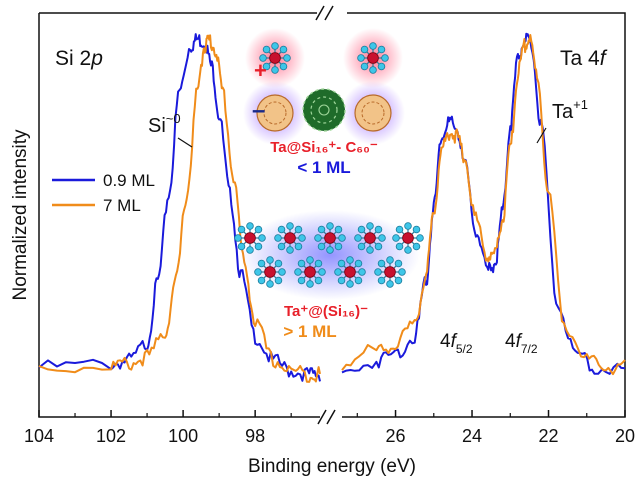  I want to click on annotation-4f52: 4f5/2, so click(456, 343).